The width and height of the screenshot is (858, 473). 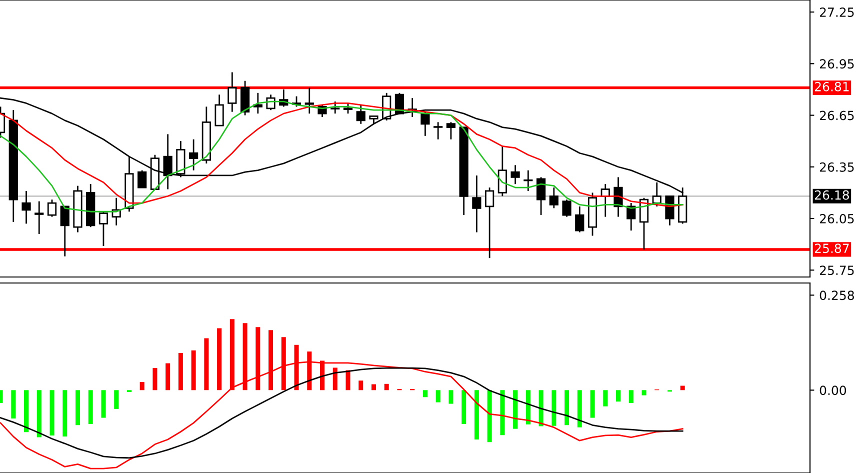 What do you see at coordinates (837, 167) in the screenshot?
I see `y-tick-label: 26.35` at bounding box center [837, 167].